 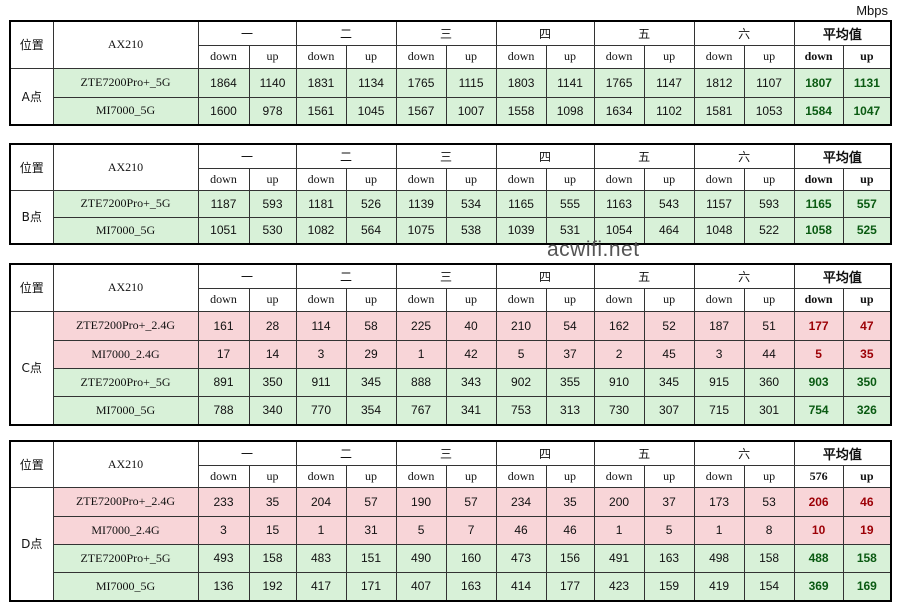 What do you see at coordinates (321, 230) in the screenshot?
I see `value-cell: 1082` at bounding box center [321, 230].